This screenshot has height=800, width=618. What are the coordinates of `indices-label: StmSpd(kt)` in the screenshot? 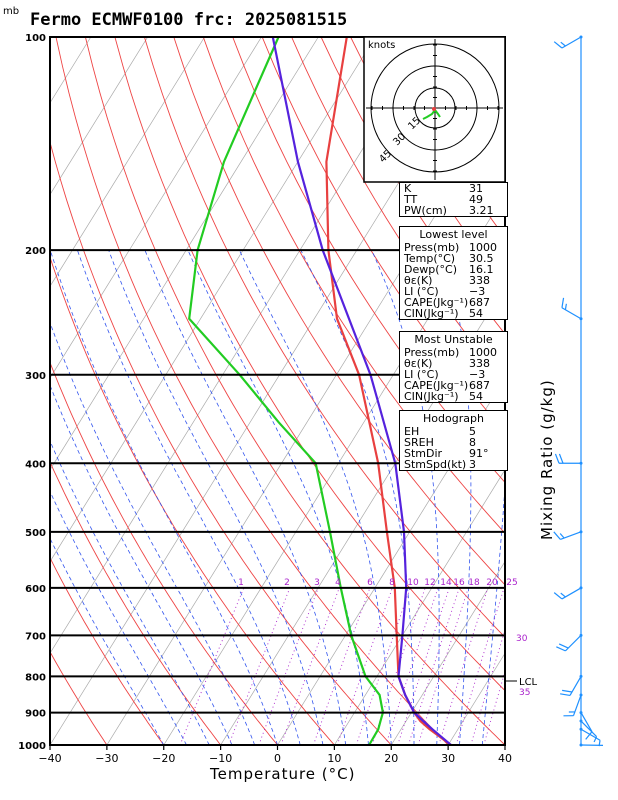 It's located at (435, 464).